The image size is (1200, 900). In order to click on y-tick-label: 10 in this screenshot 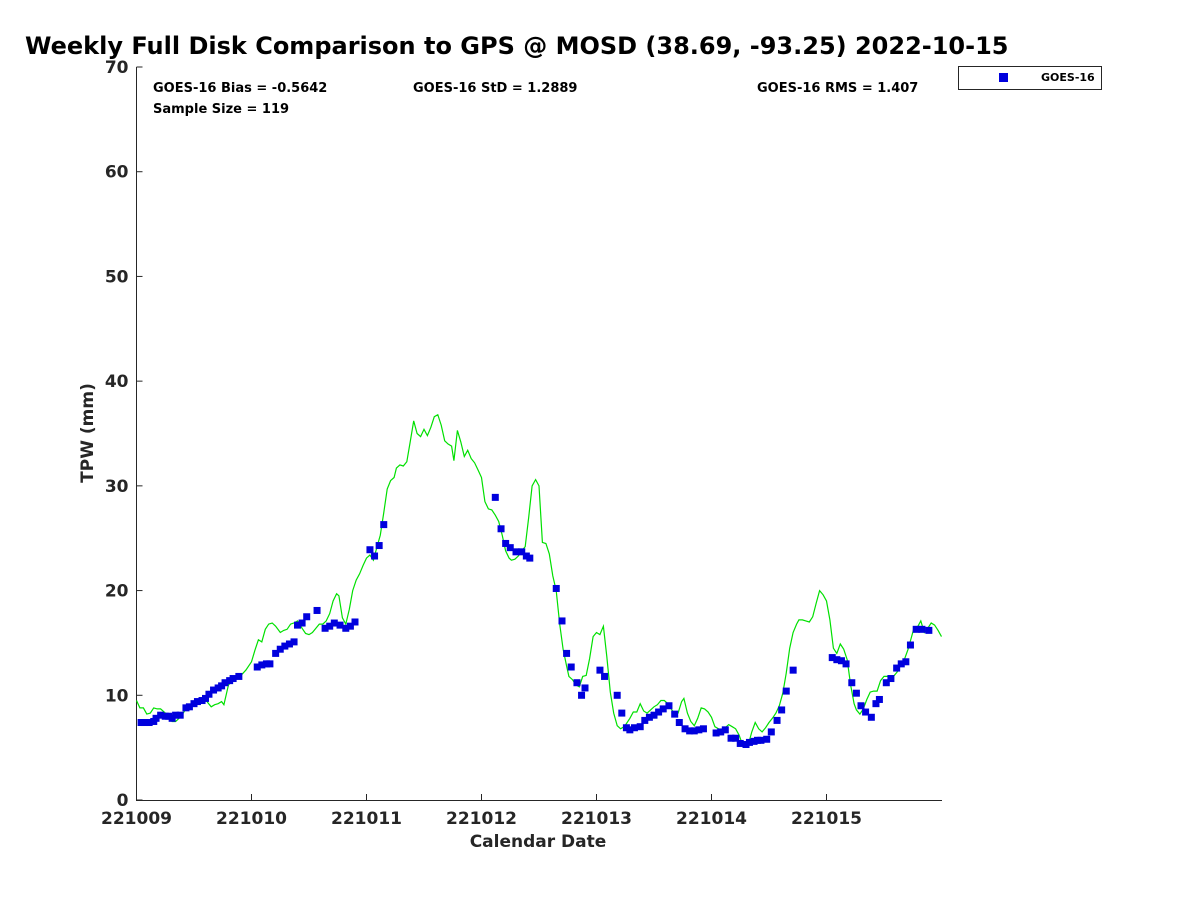, I will do `click(117, 696)`.